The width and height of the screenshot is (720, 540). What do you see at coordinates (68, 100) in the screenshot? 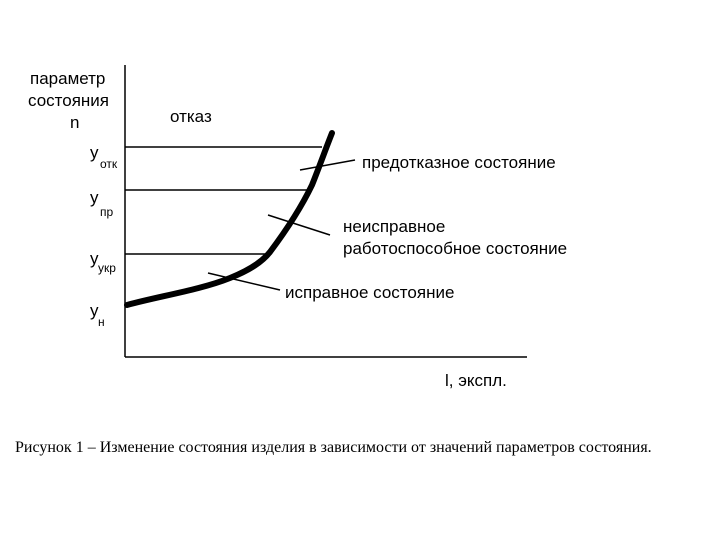
I see `y-axis-label: состояния` at bounding box center [68, 100].